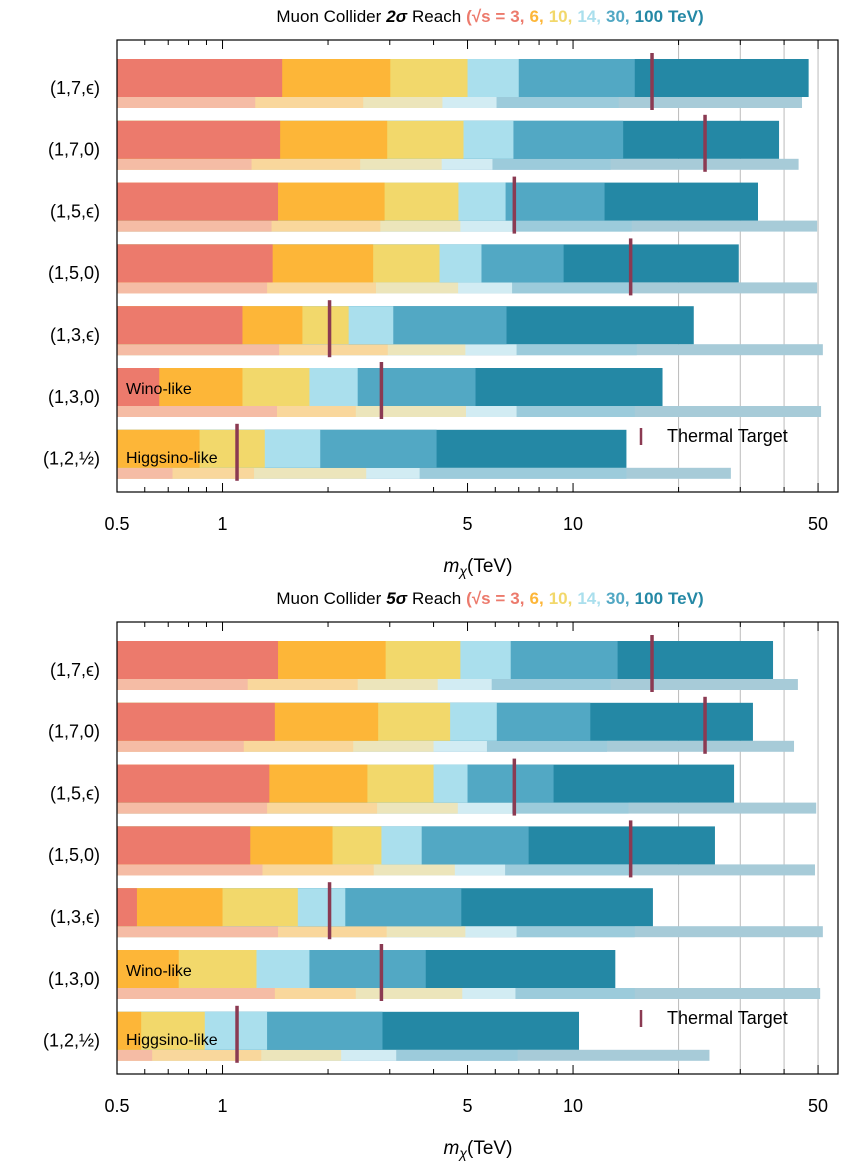  I want to click on row-label: (1,3,ϵ), so click(75, 335).